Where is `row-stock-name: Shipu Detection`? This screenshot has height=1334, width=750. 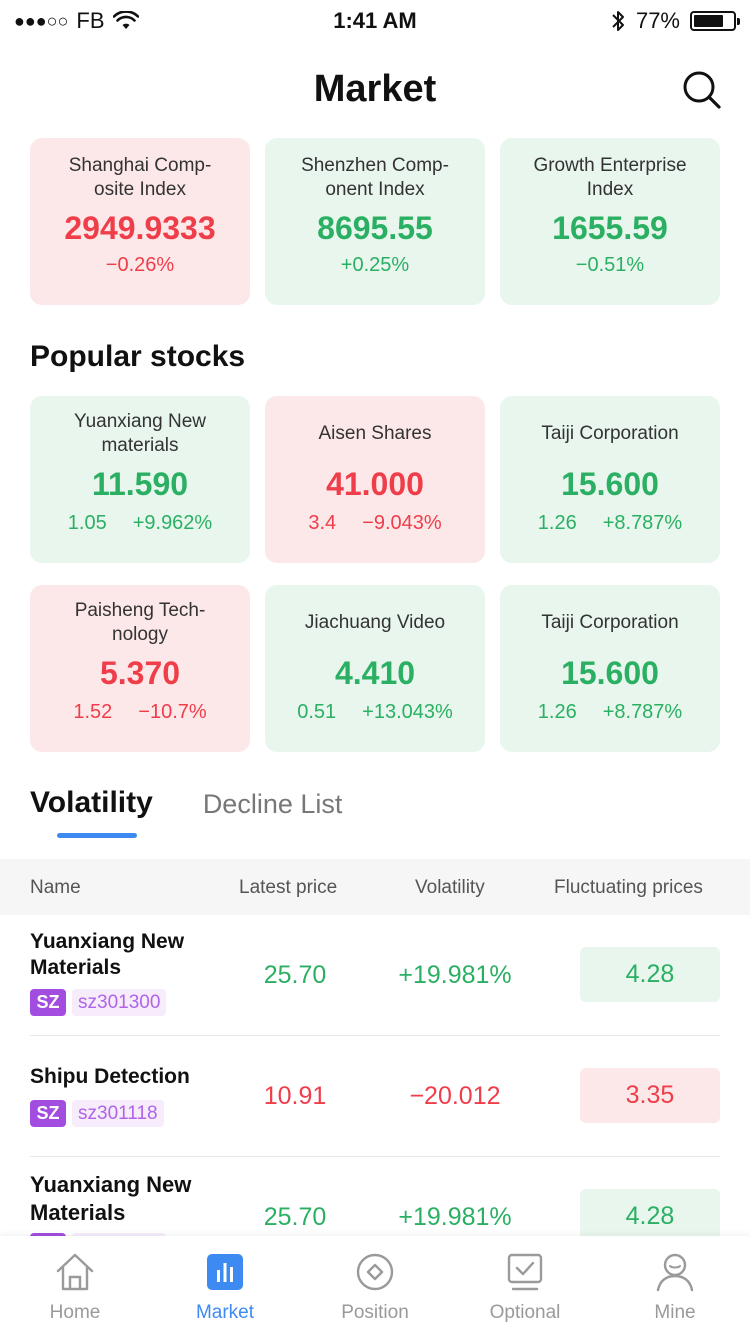 row-stock-name: Shipu Detection is located at coordinates (110, 1076).